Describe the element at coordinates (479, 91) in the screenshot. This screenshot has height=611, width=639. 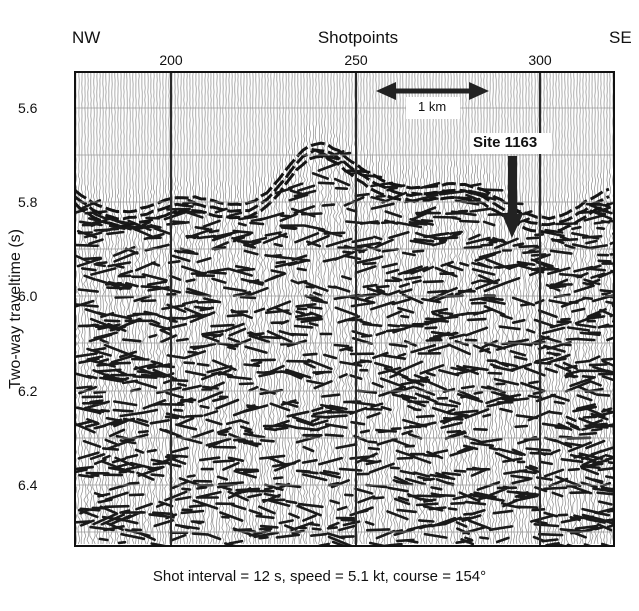
I see `scale-bar-right-arrowhead` at that location.